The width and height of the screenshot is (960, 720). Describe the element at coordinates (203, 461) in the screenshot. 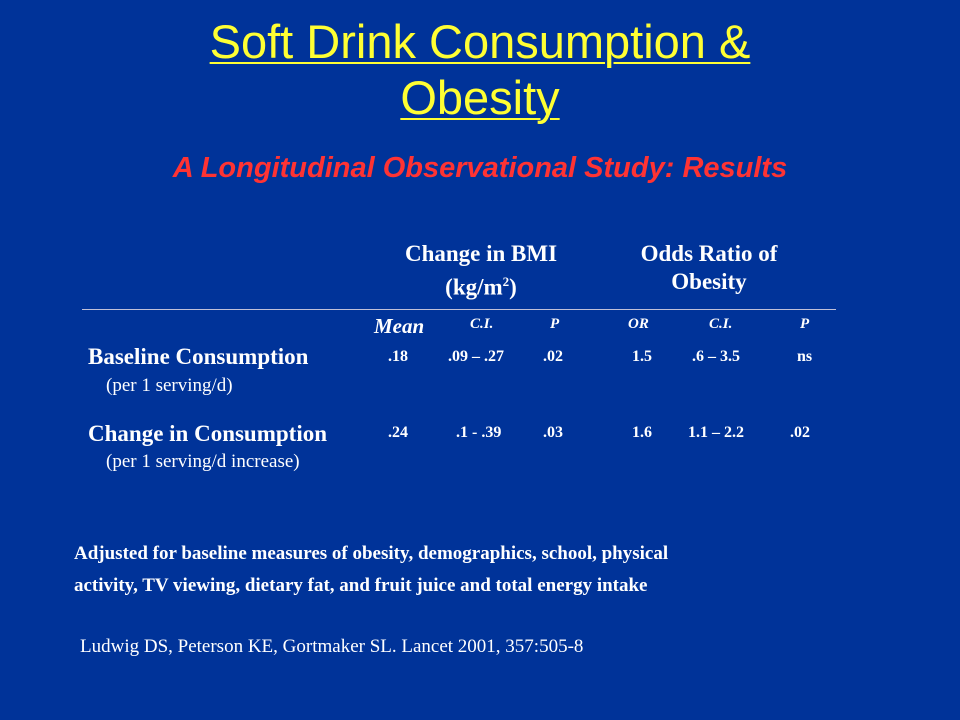

I see `row-sublabel-change: (per 1 serving/d increase)` at that location.